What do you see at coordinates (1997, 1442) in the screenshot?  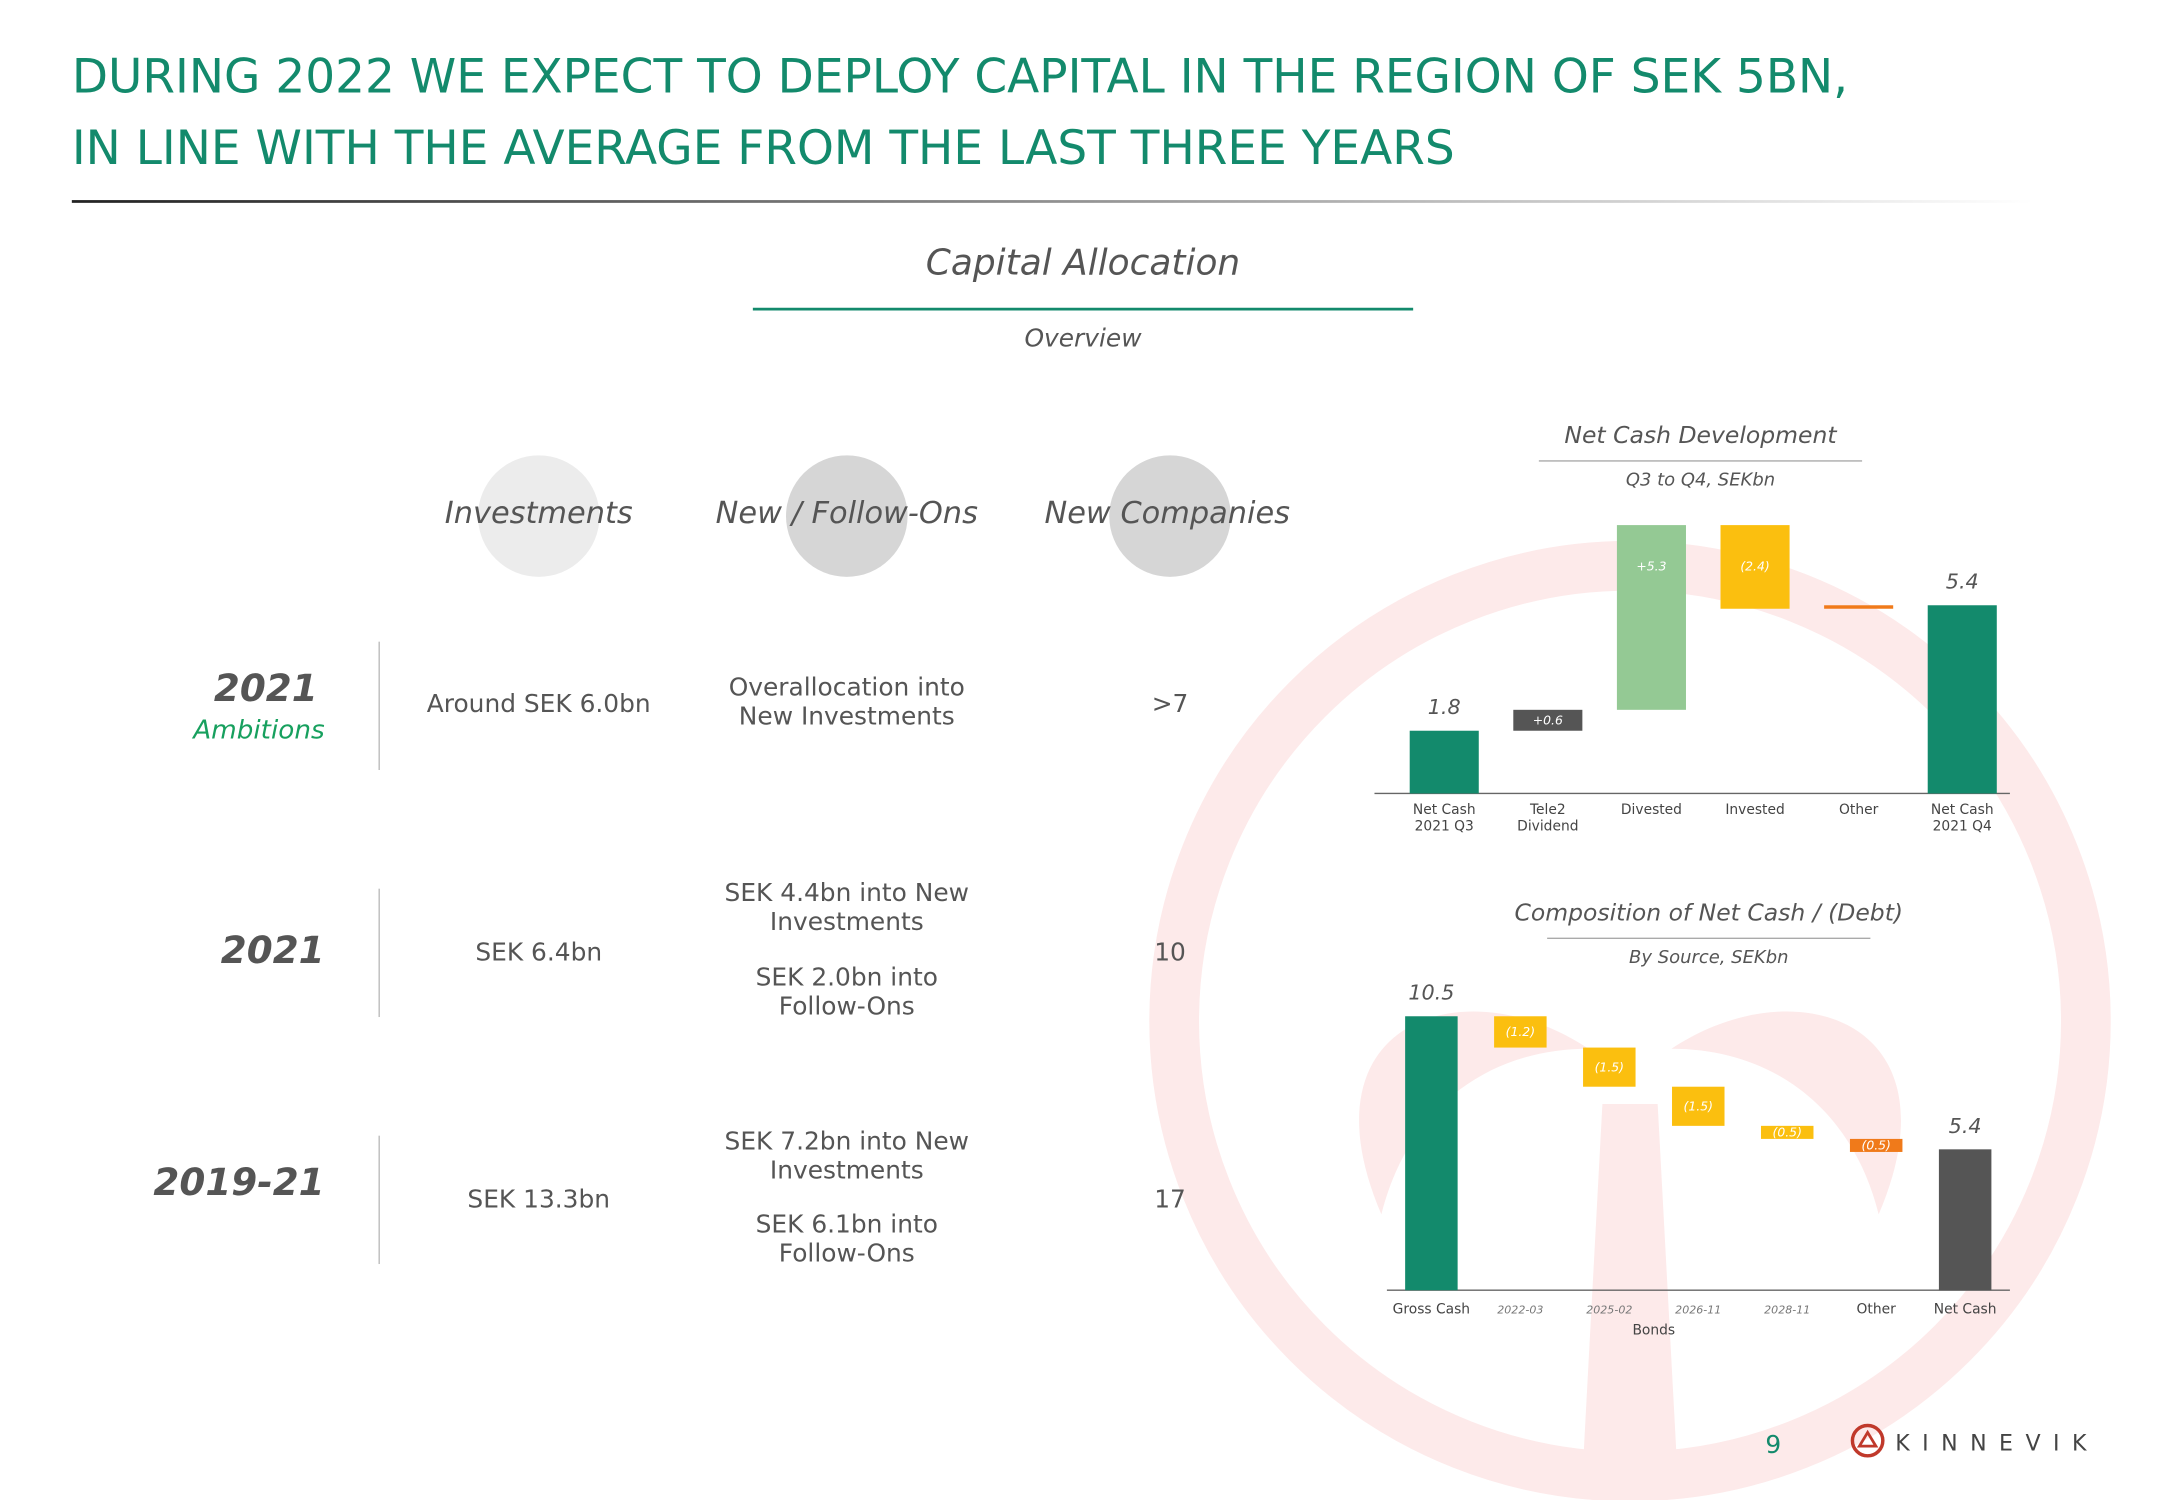 I see `logo-text: KINNEVIK` at bounding box center [1997, 1442].